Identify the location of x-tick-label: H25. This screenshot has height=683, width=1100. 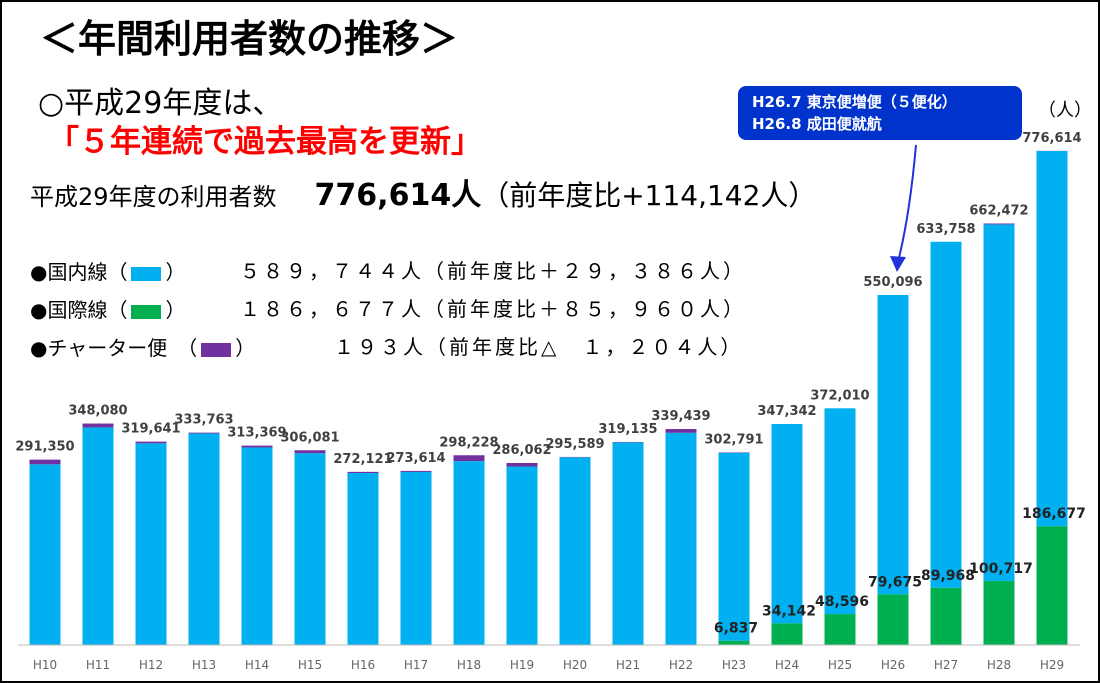
(840, 665).